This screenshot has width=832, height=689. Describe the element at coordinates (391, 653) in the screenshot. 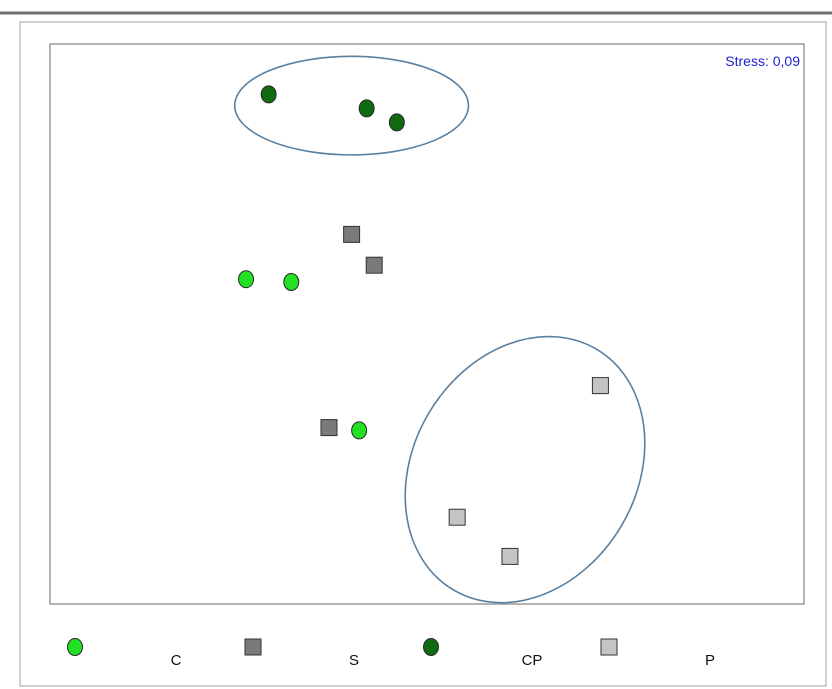

I see `legend: C S CP P` at that location.